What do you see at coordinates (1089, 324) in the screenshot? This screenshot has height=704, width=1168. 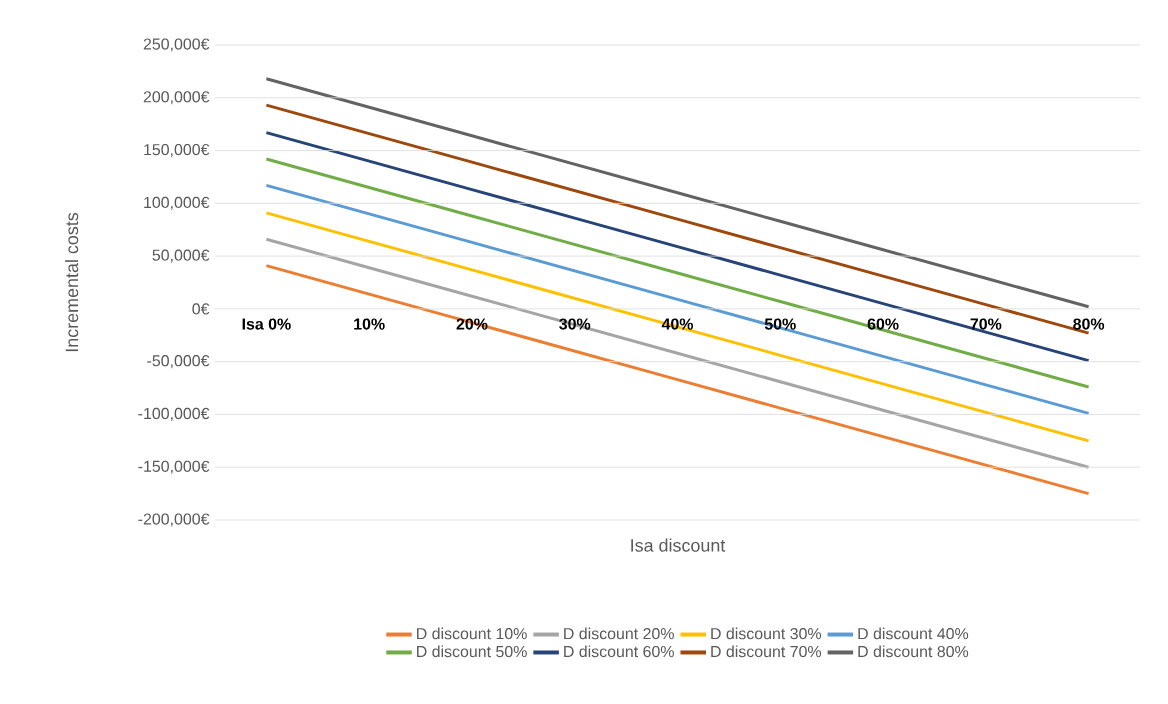 I see `x-tick-label: 80%` at bounding box center [1089, 324].